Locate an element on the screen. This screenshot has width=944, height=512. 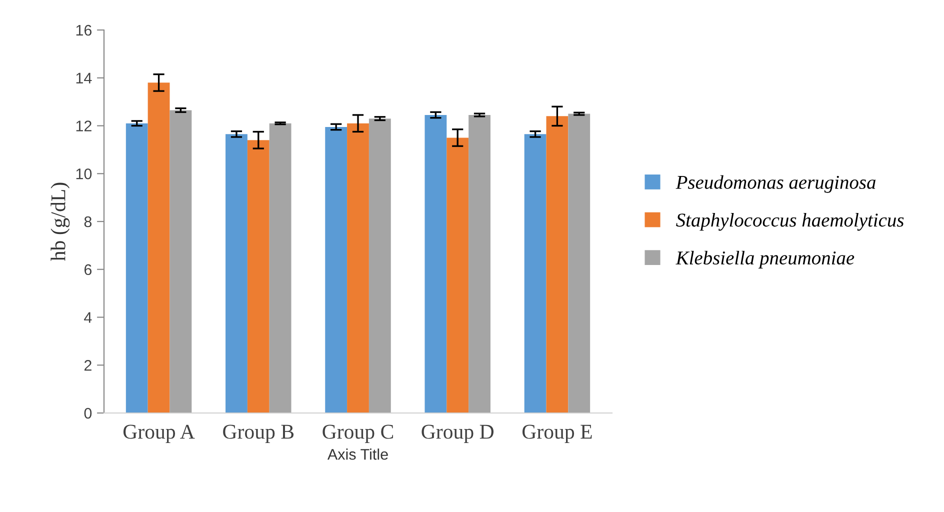
y-tick-label: 0 is located at coordinates (88, 413).